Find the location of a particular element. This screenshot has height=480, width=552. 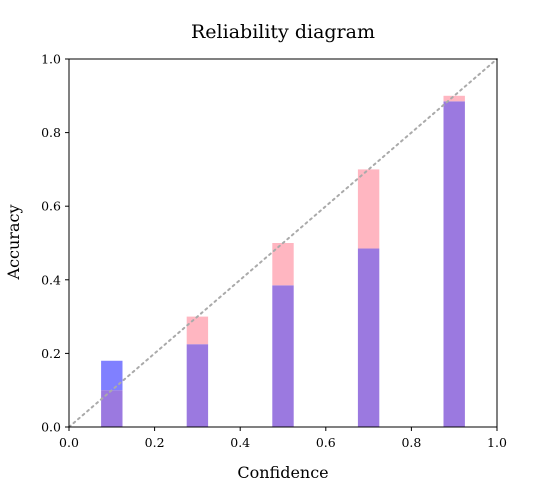

y-axis-label: Accuracy is located at coordinates (13, 243).